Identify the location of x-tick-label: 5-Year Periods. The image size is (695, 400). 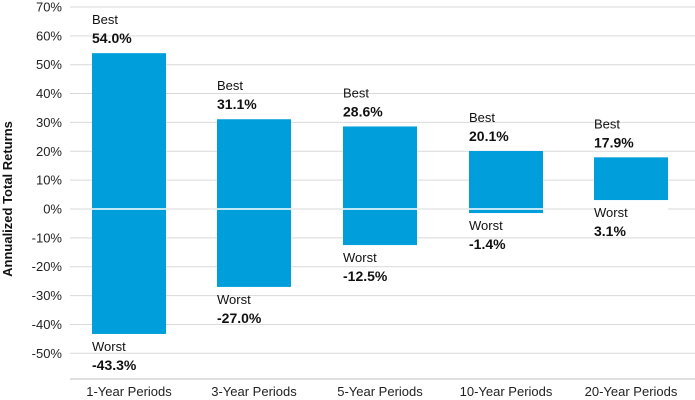
(380, 391).